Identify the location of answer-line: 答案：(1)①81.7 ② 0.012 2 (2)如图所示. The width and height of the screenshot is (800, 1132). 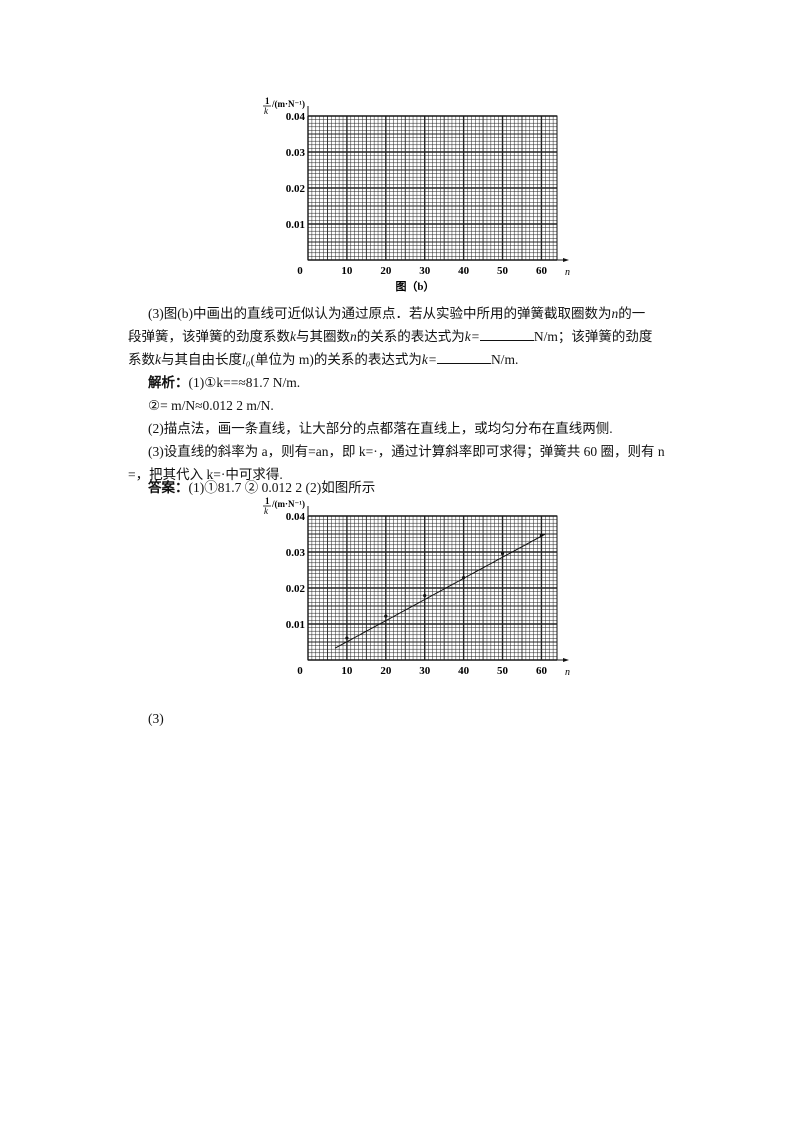
(262, 487).